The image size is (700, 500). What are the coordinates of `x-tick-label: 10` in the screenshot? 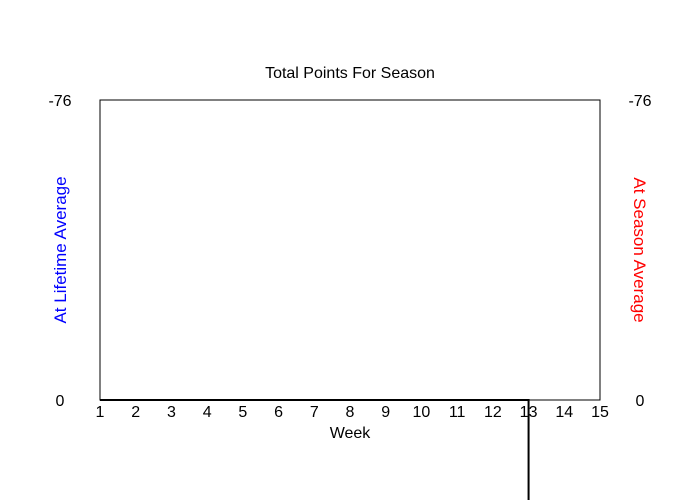 It's located at (422, 412).